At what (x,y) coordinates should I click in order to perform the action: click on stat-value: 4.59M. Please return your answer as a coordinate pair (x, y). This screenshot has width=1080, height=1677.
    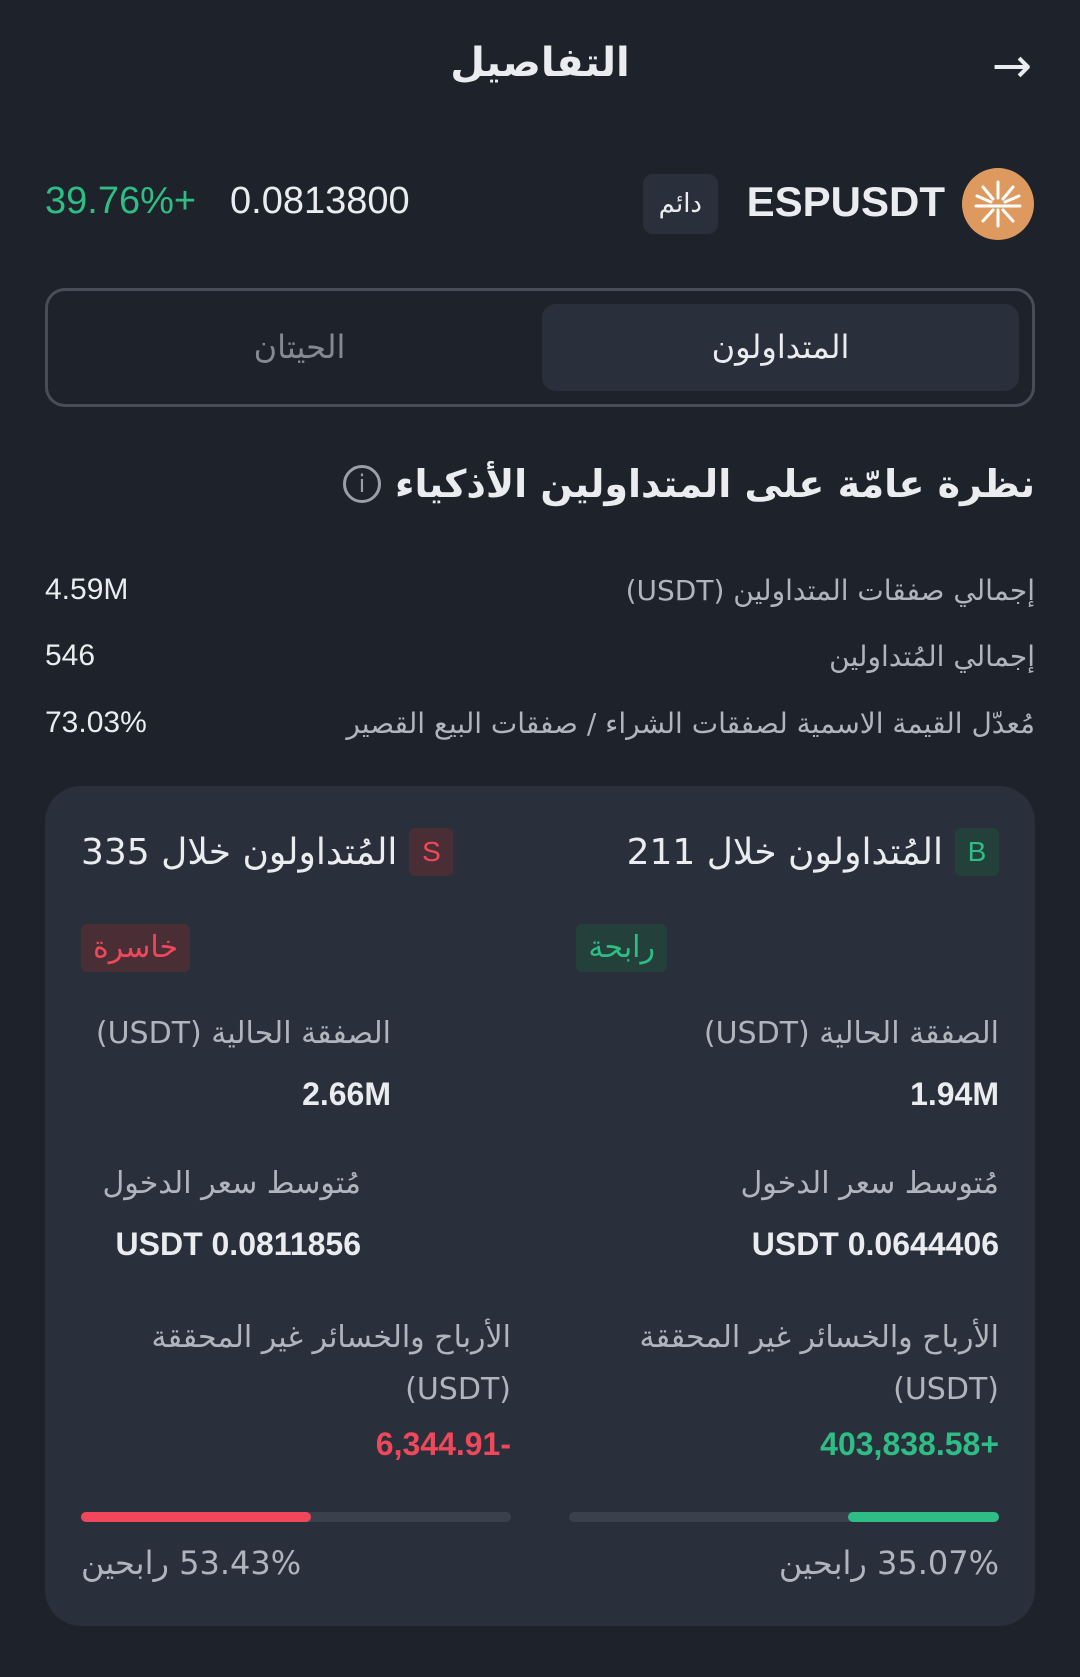
    Looking at the image, I should click on (87, 589).